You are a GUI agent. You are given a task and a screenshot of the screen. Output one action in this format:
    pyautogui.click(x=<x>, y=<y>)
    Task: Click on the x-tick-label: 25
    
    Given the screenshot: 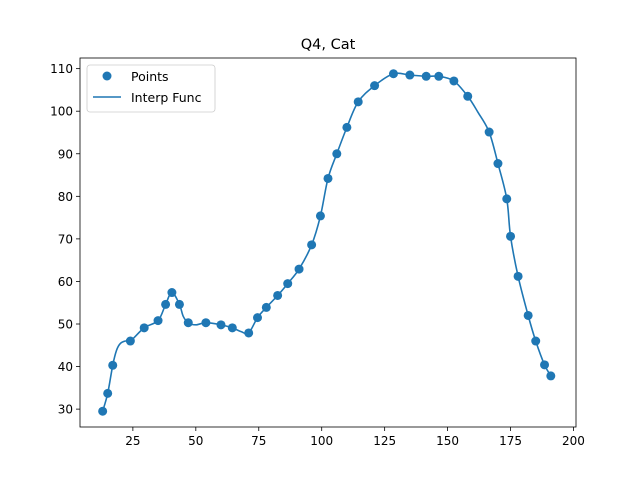 What is the action you would take?
    pyautogui.click(x=132, y=441)
    